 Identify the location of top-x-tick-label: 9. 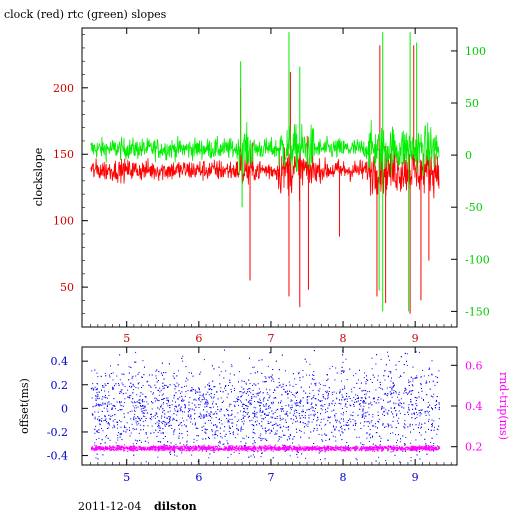
(415, 338).